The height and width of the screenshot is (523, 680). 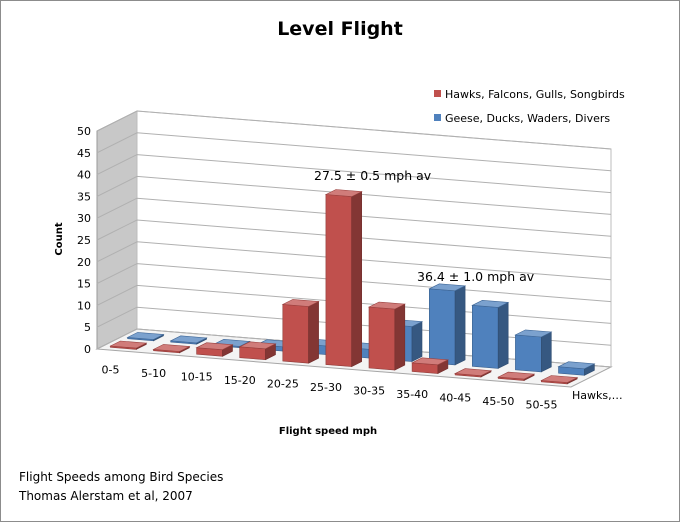 What do you see at coordinates (328, 431) in the screenshot?
I see `x-axis-label: Flight speed mph` at bounding box center [328, 431].